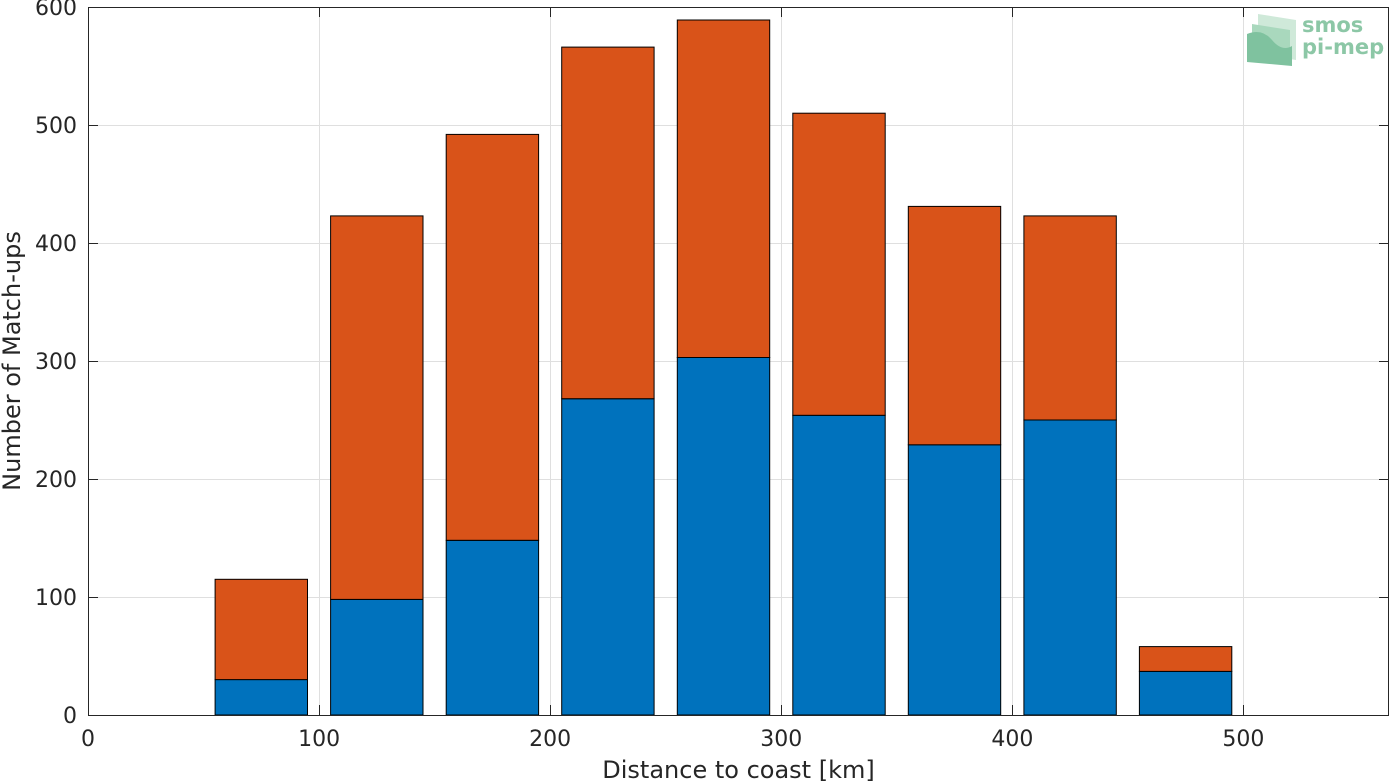 The image size is (1391, 783). What do you see at coordinates (781, 739) in the screenshot?
I see `x-tick-label: 300` at bounding box center [781, 739].